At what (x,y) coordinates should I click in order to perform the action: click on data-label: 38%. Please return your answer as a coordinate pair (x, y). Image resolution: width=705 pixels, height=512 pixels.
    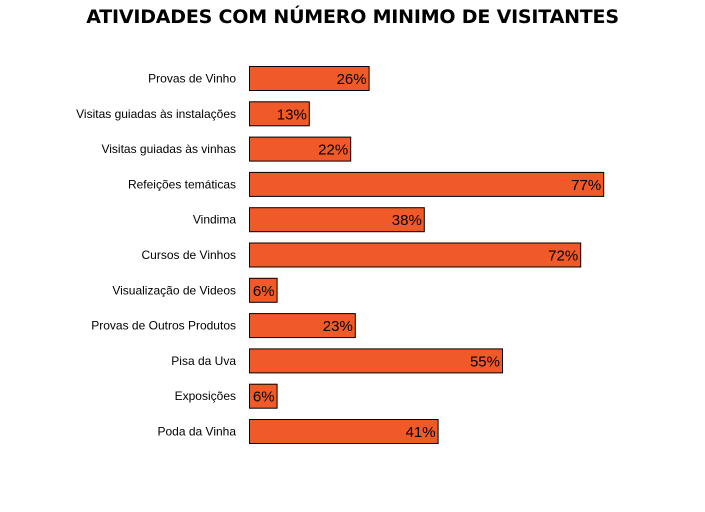
    Looking at the image, I should click on (407, 220).